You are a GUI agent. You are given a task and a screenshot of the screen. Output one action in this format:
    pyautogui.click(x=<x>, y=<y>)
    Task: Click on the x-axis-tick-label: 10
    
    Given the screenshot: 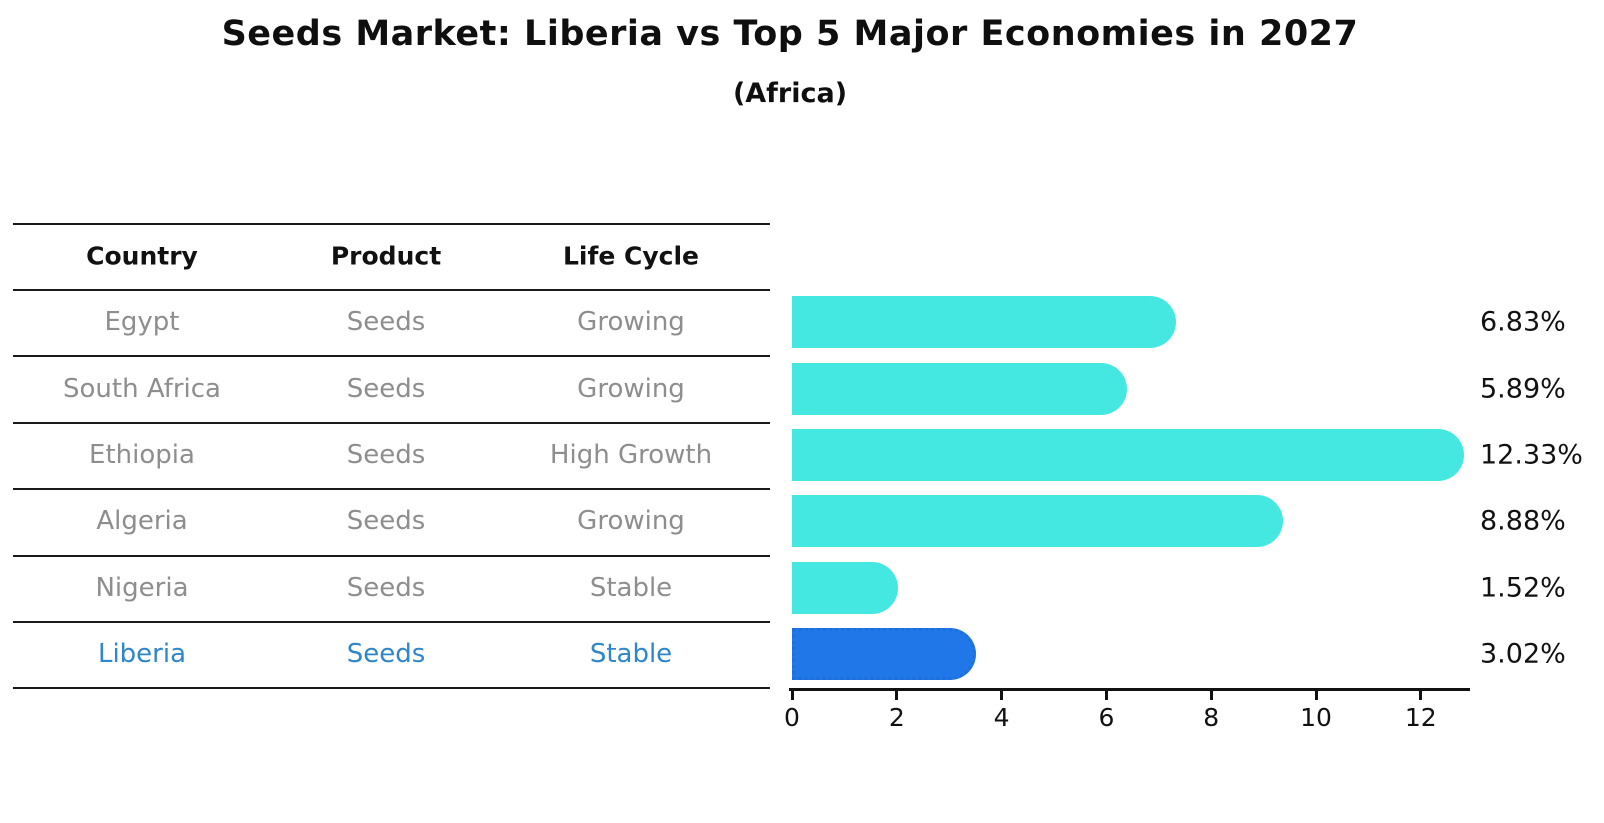 What is the action you would take?
    pyautogui.click(x=1316, y=717)
    